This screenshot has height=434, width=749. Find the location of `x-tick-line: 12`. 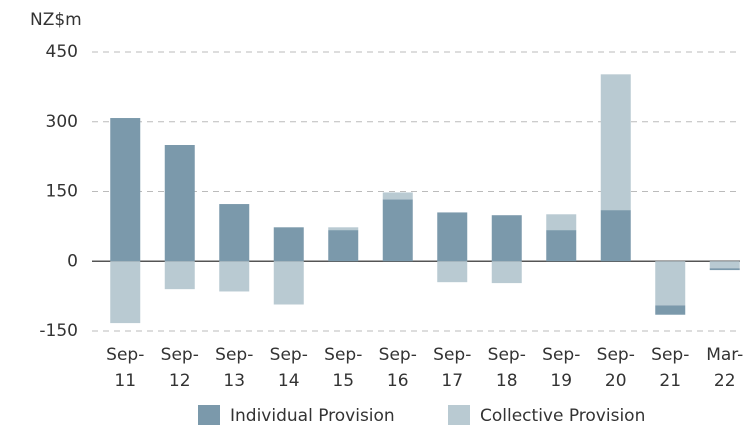

x-tick-line: 12 is located at coordinates (180, 381).